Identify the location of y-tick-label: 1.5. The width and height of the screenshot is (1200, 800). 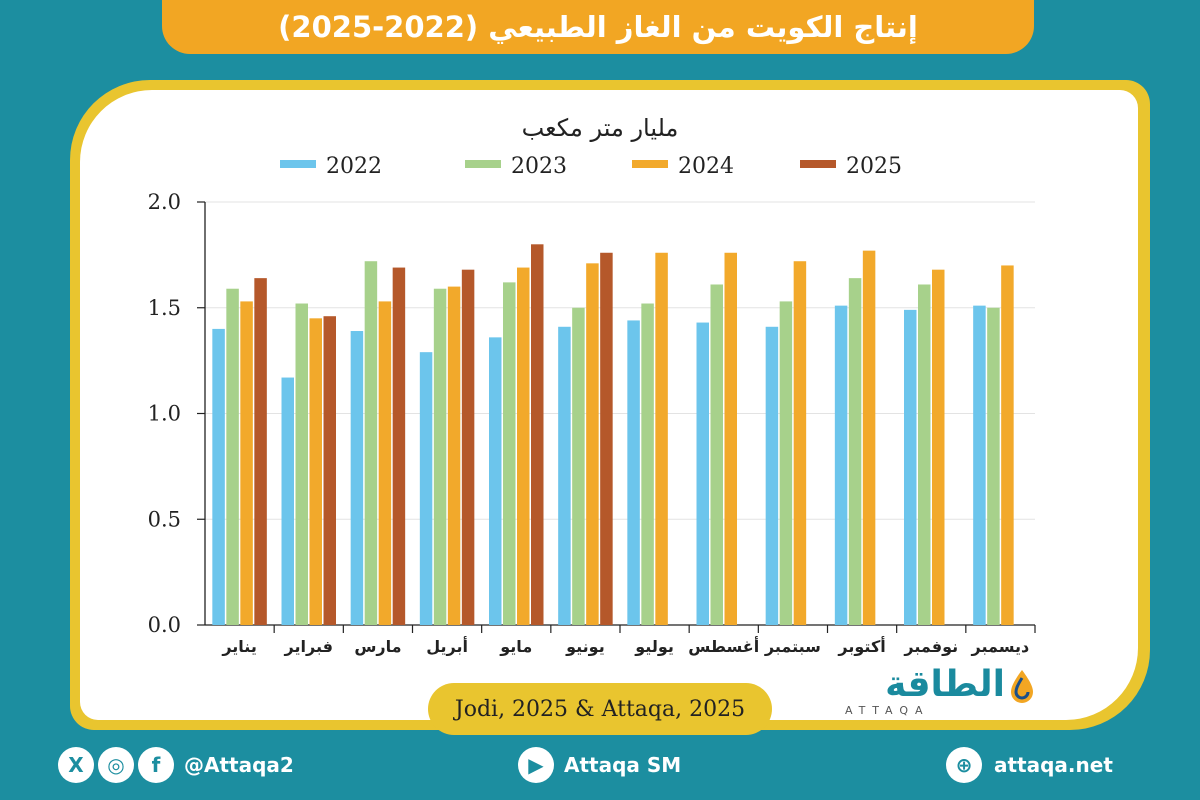
(164, 308).